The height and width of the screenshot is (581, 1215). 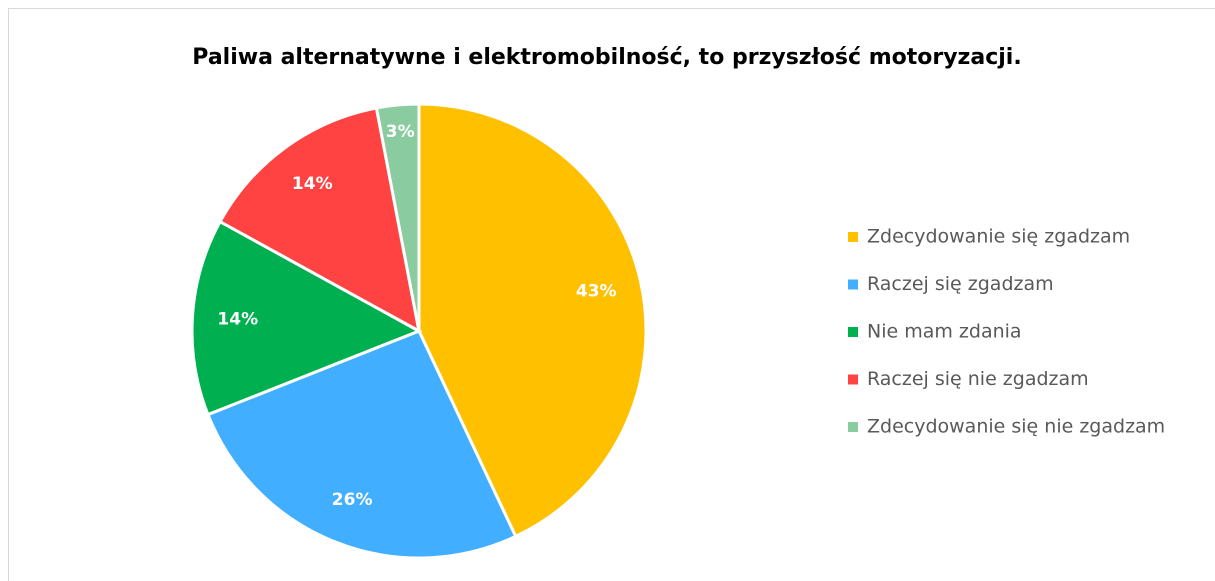 What do you see at coordinates (352, 500) in the screenshot?
I see `value-label: 26%` at bounding box center [352, 500].